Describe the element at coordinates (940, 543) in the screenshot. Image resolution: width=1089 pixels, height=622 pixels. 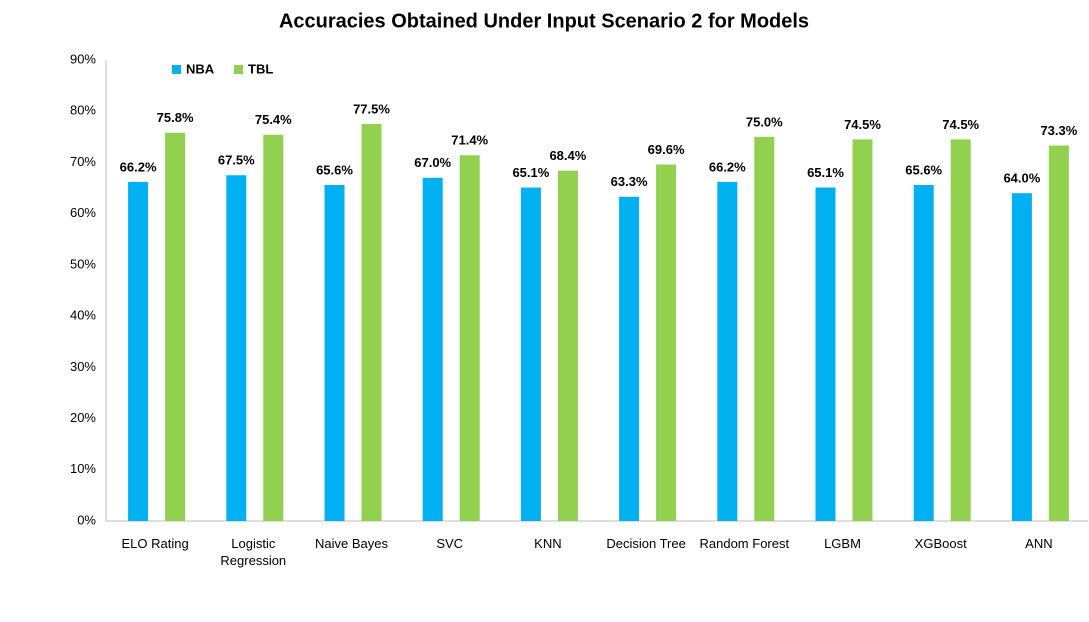
I see `x-tick-label: XGBoost` at that location.